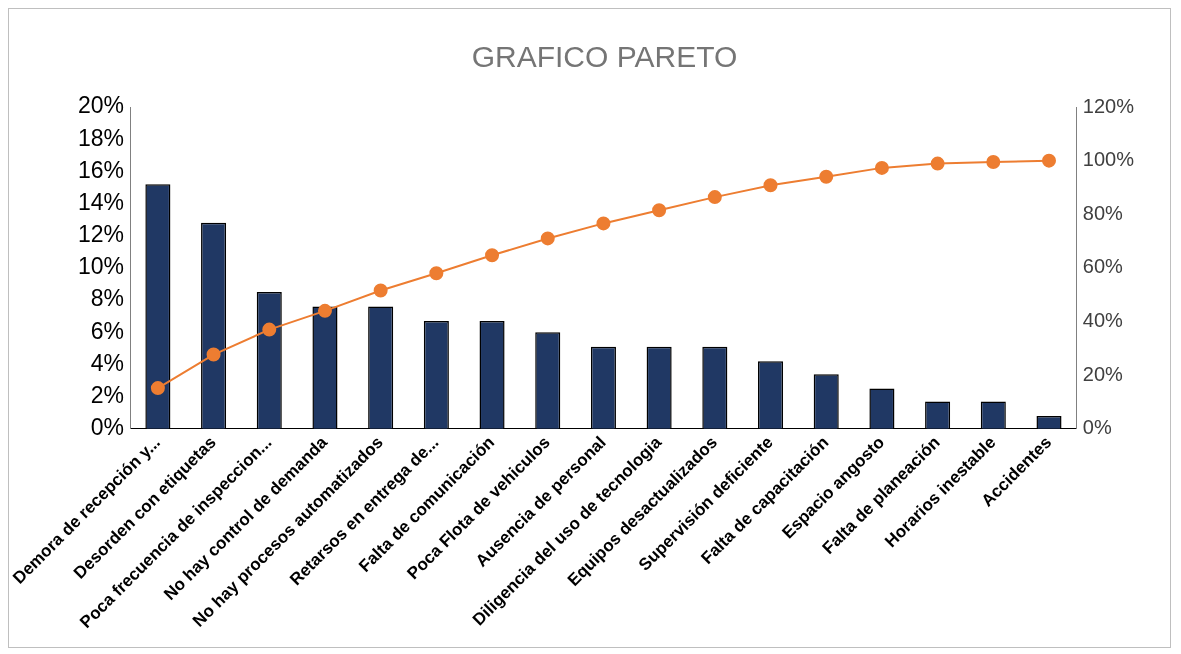  Describe the element at coordinates (107, 427) in the screenshot. I see `y-tick-label: 0%` at that location.